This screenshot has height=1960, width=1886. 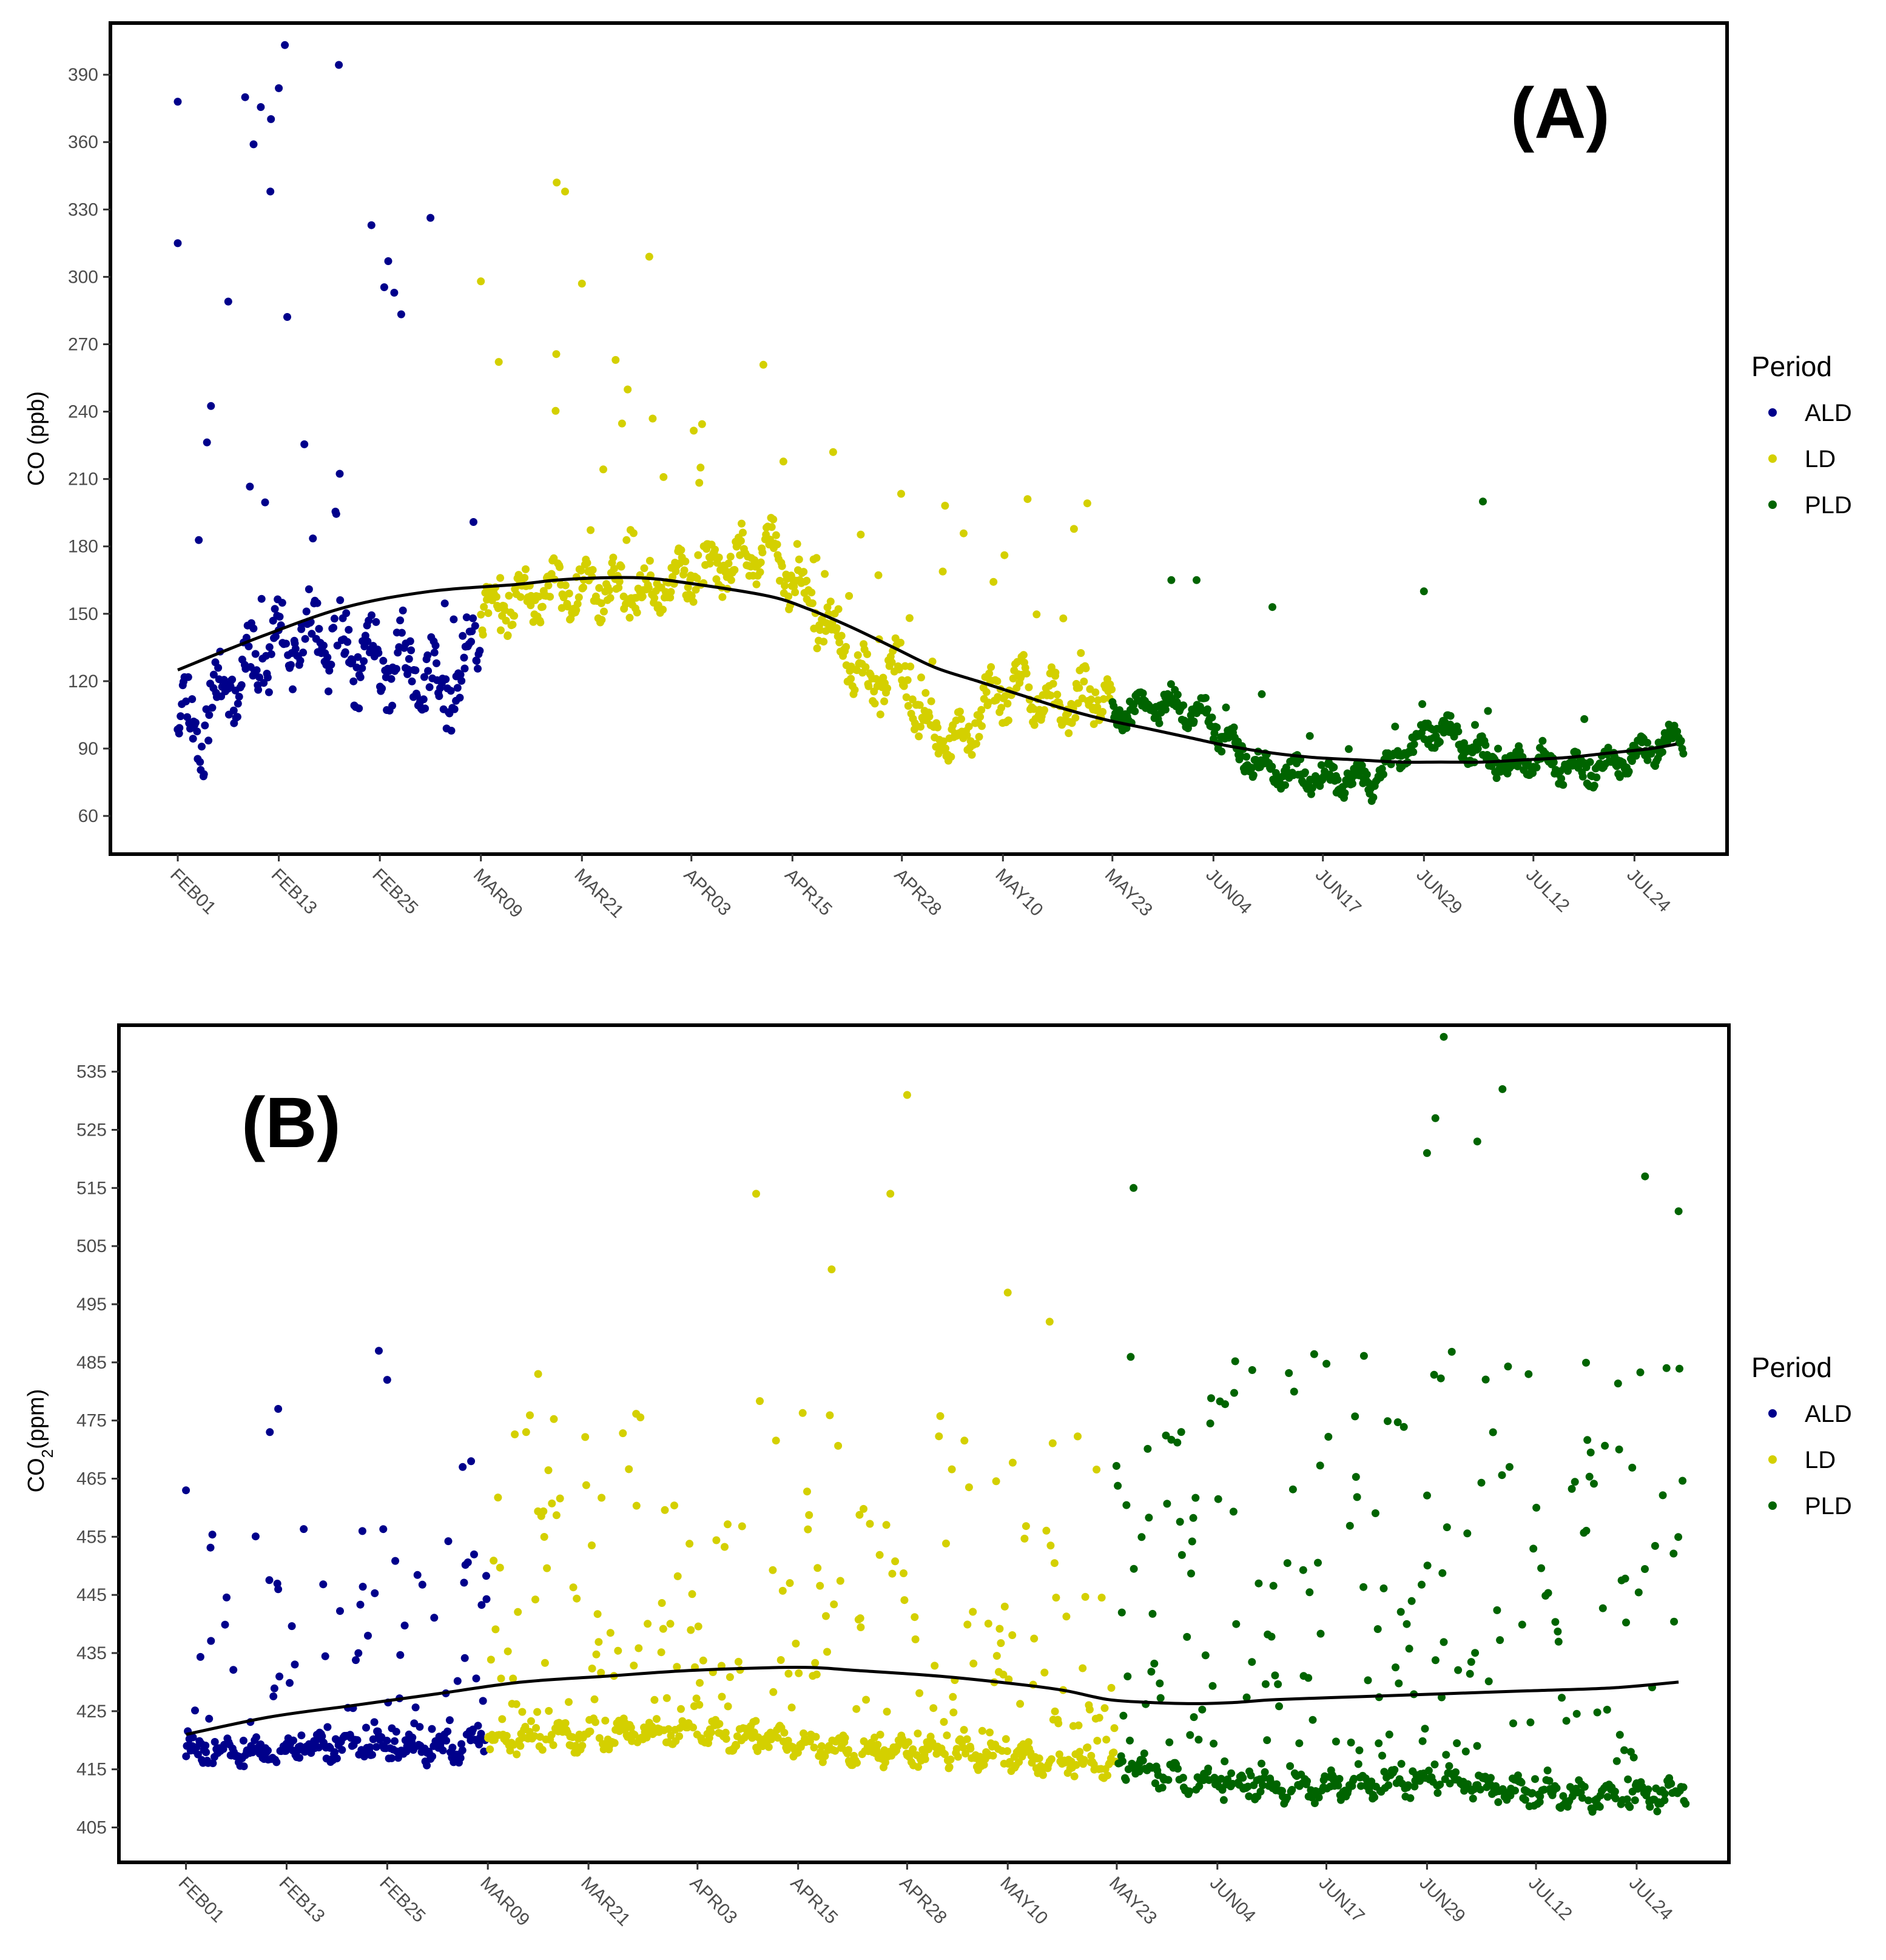 I want to click on panel-a-legend-title: Period, so click(x=1791, y=366).